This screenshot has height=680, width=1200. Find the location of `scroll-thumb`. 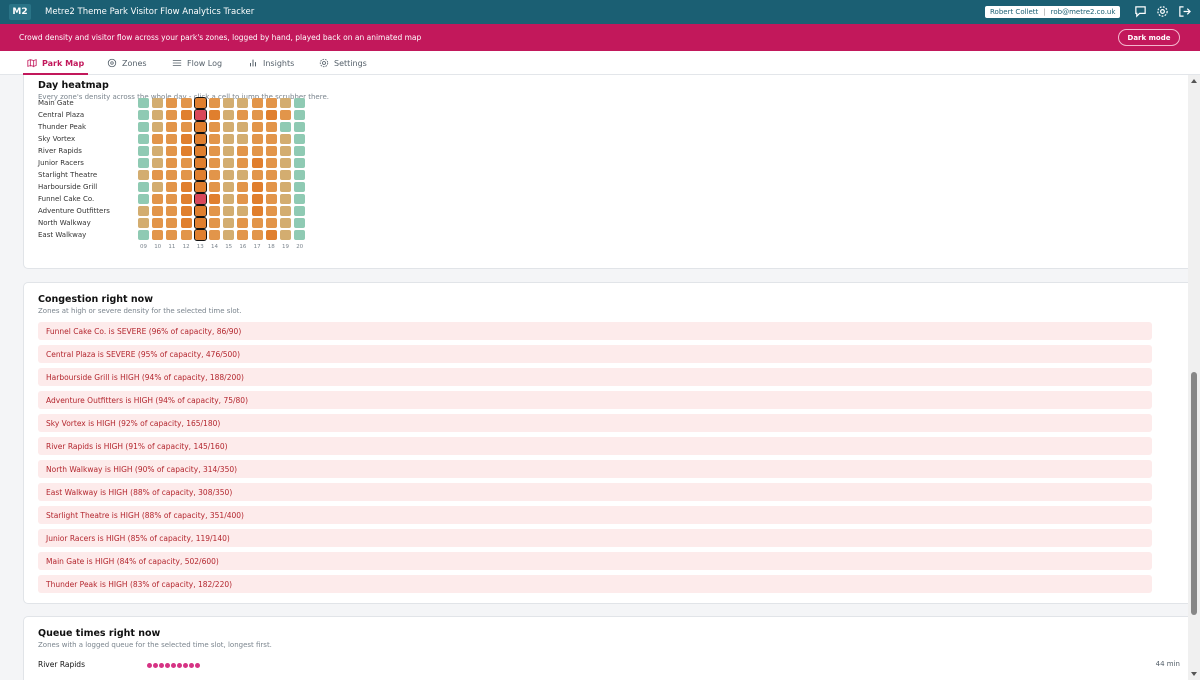

scroll-thumb is located at coordinates (1194, 493).